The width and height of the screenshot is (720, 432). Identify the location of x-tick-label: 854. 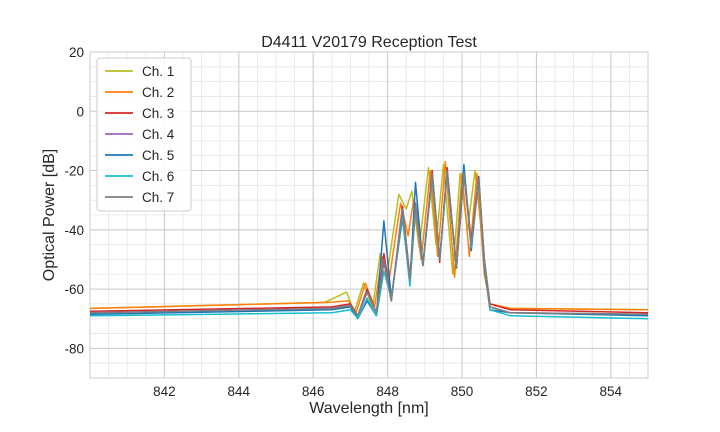
(611, 391).